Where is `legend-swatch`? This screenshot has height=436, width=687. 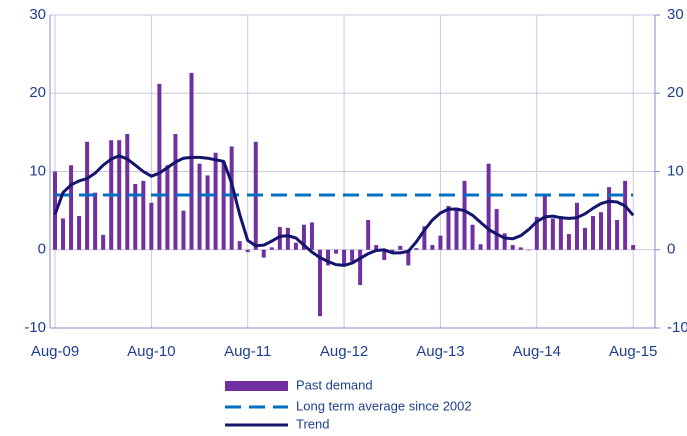
legend-swatch is located at coordinates (256, 386).